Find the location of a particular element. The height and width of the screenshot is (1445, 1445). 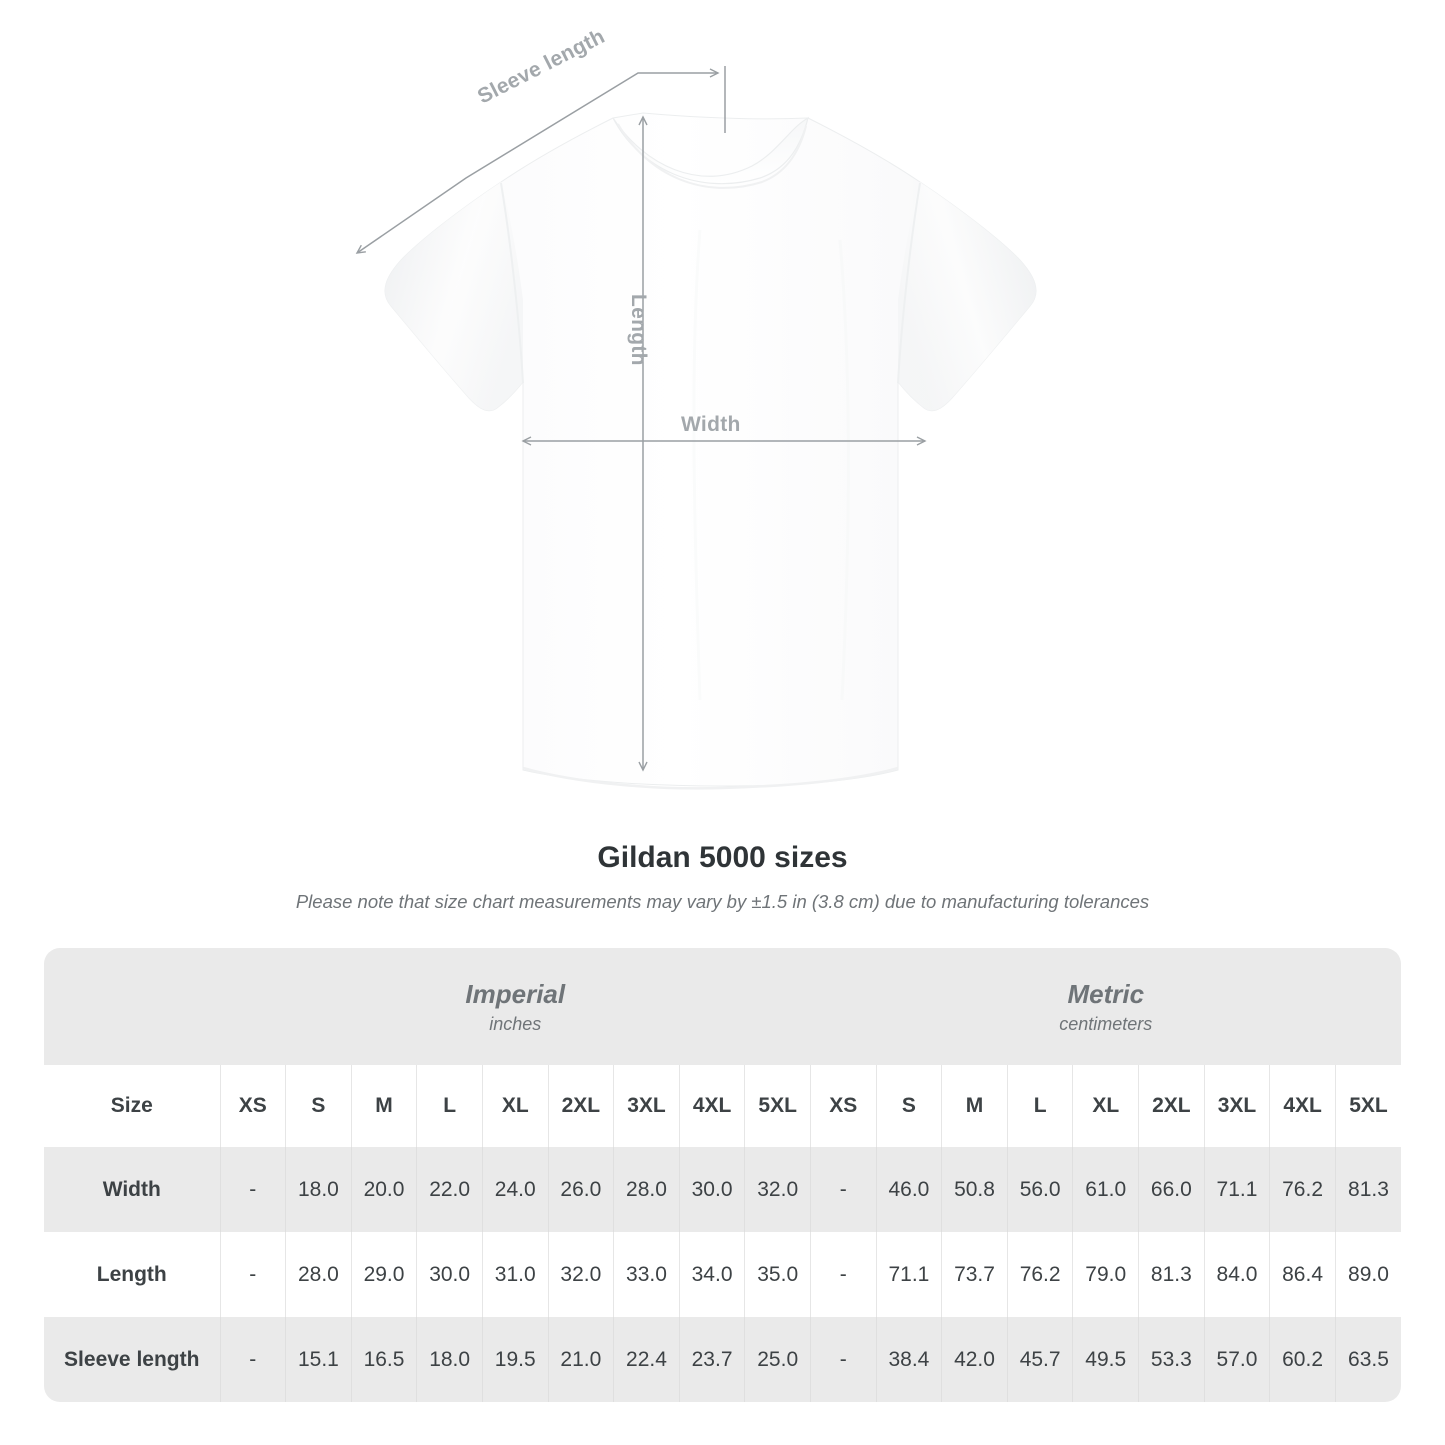

row-label-sleeve-length: Sleeve length is located at coordinates (132, 1359).